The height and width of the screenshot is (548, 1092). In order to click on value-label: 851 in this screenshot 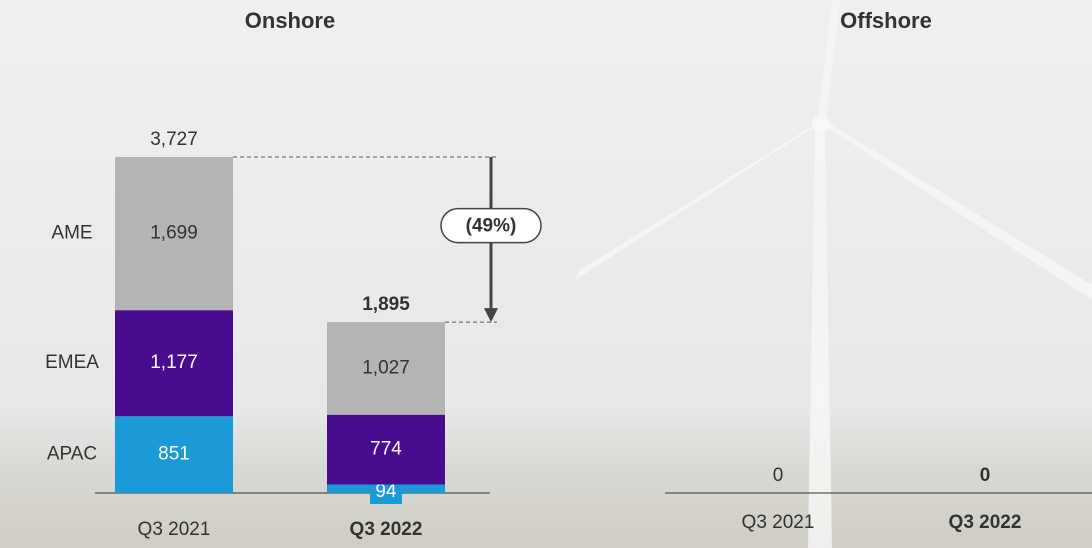, I will do `click(174, 454)`.